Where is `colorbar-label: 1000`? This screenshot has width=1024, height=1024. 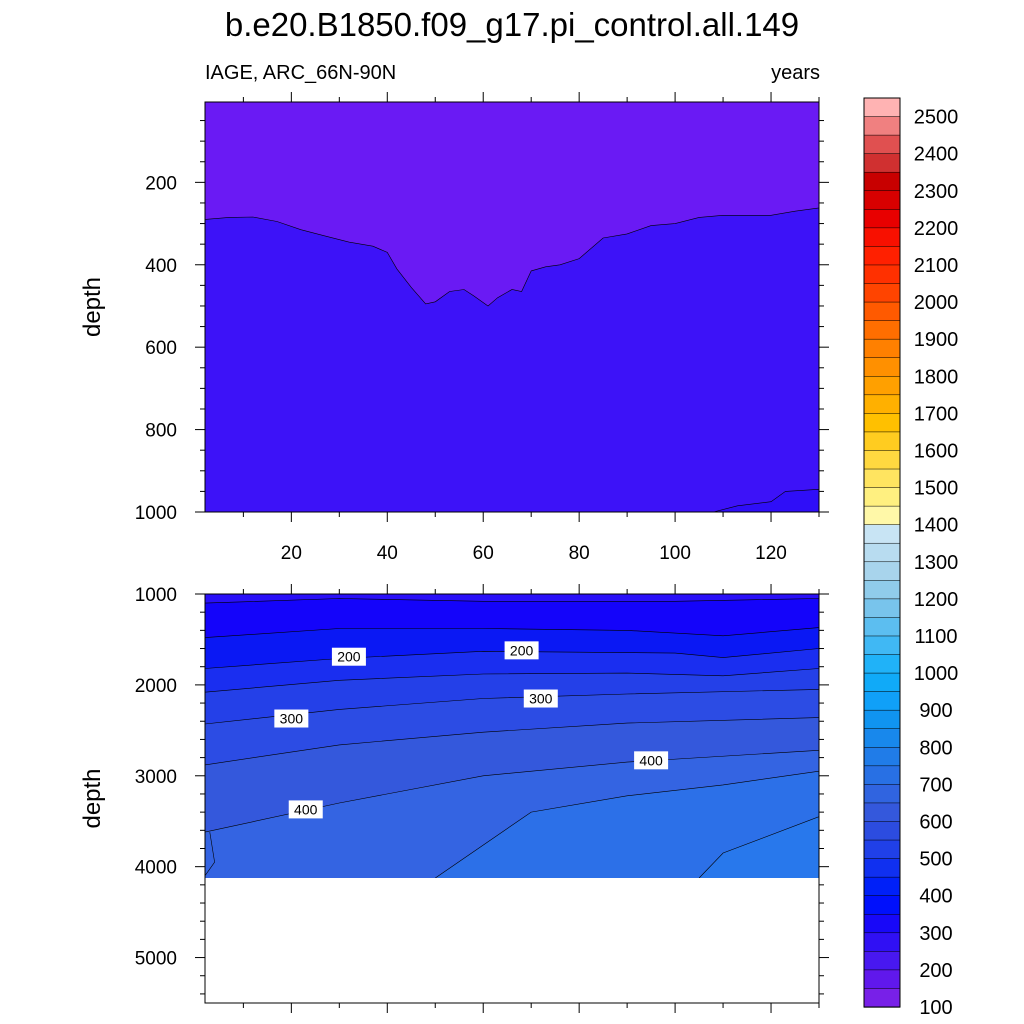
colorbar-label: 1000 is located at coordinates (936, 674).